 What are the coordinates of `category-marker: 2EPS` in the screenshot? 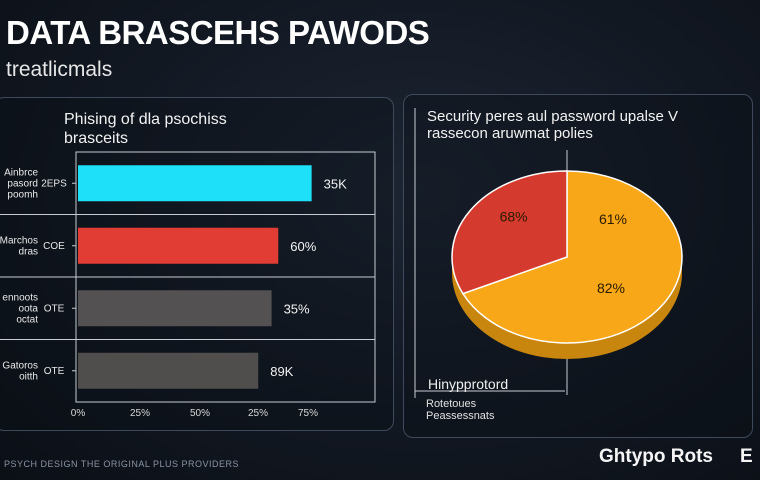 It's located at (54, 183).